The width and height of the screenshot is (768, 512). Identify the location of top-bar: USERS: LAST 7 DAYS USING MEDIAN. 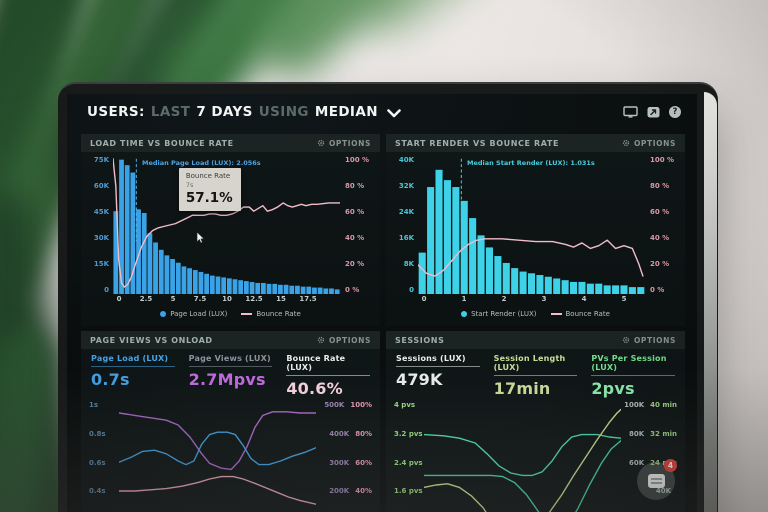
(382, 111).